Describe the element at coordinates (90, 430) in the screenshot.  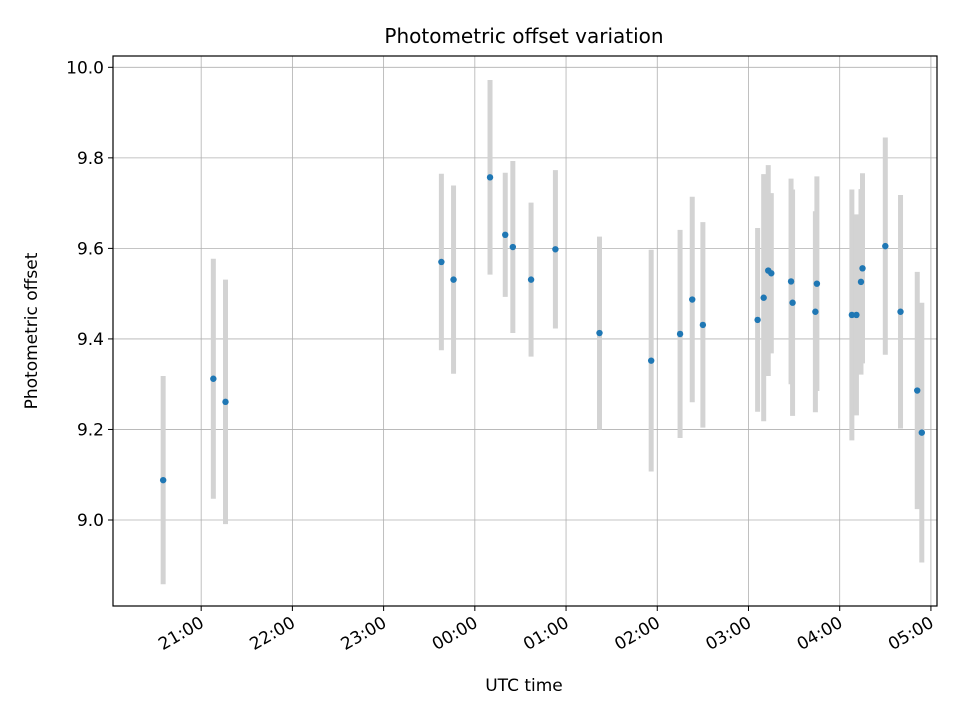
I see `y-tick-label: 9.2` at that location.